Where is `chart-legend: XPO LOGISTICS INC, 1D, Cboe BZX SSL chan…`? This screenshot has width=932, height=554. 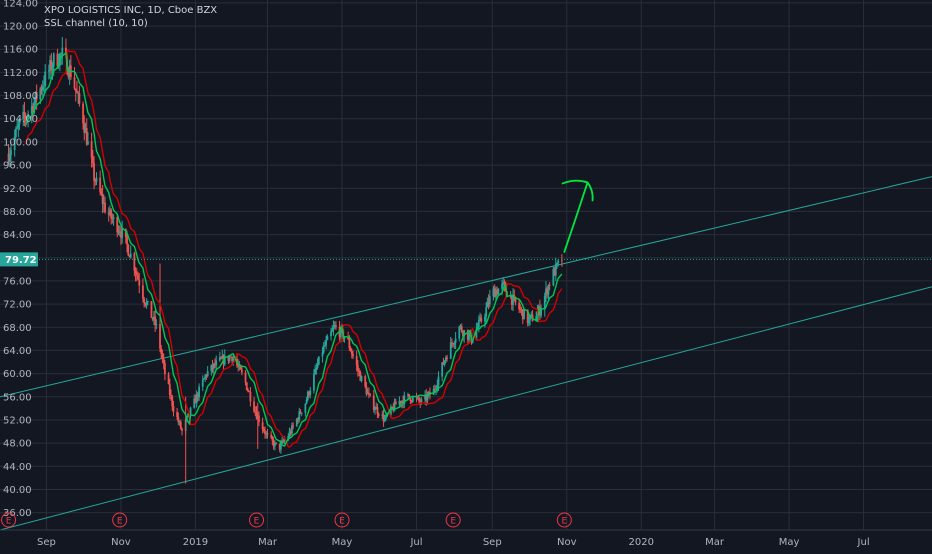 chart-legend: XPO LOGISTICS INC, 1D, Cboe BZX SSL chan… is located at coordinates (130, 17).